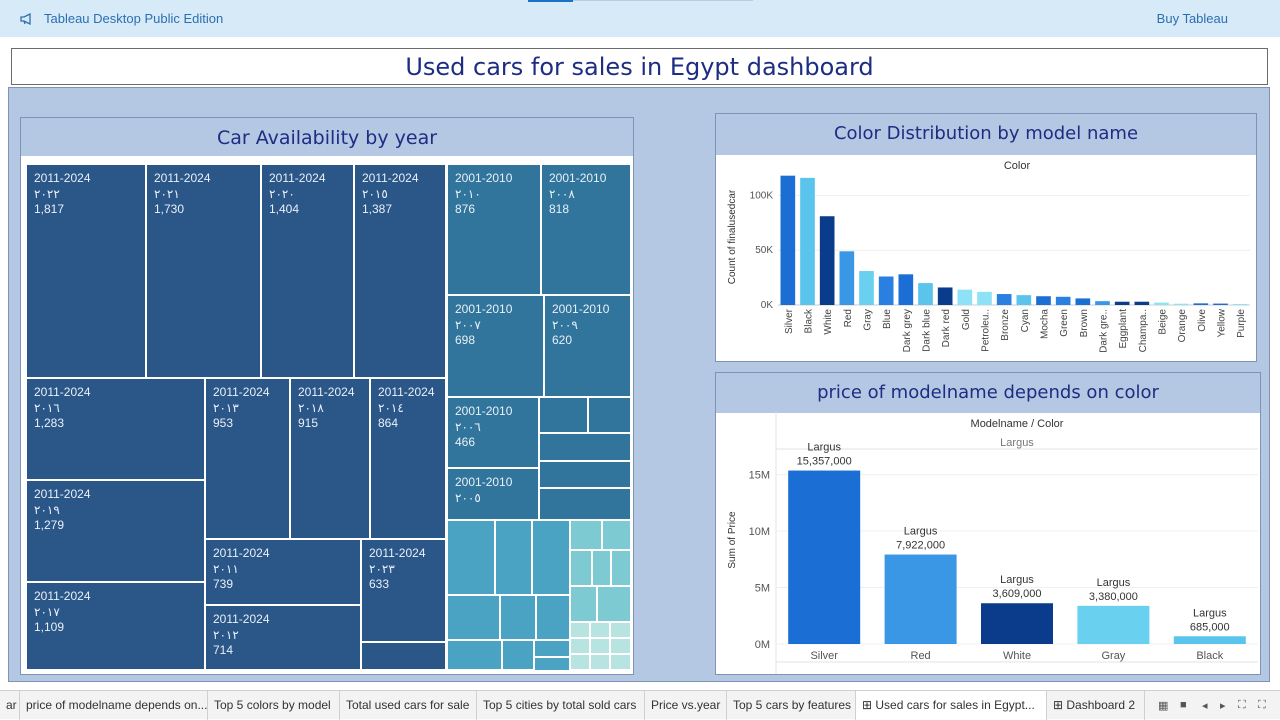 The height and width of the screenshot is (720, 1280). I want to click on sheet-tab: Top 5 colors by model, so click(274, 705).